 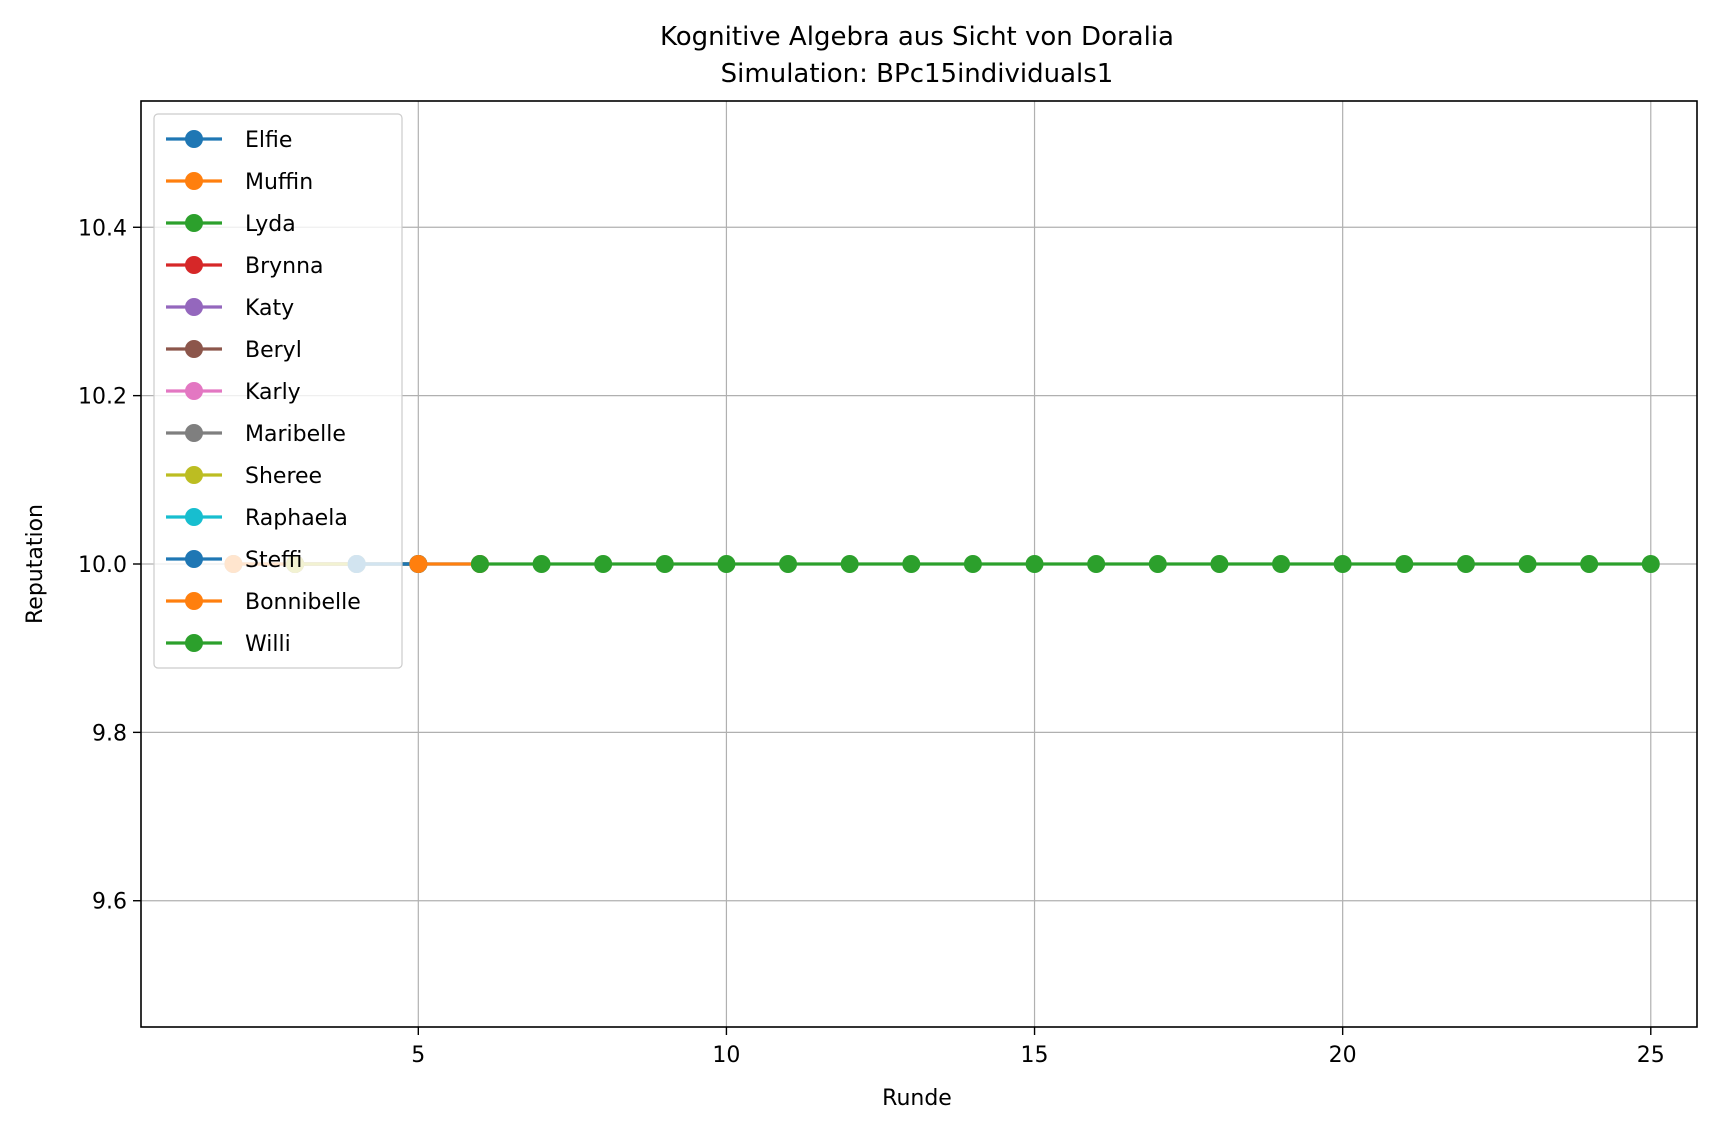 I want to click on legend-label: Steffi, so click(x=273, y=560).